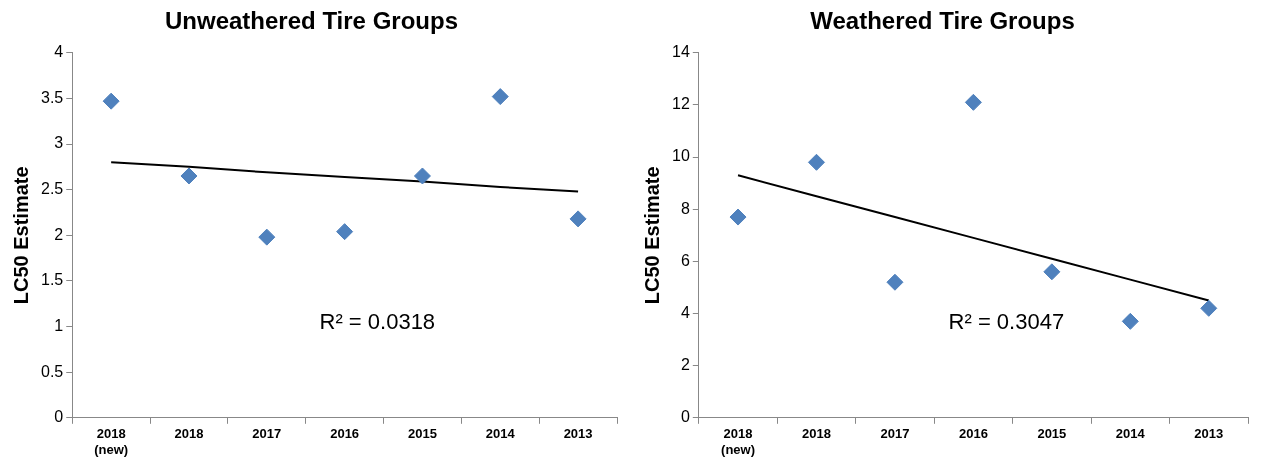 The width and height of the screenshot is (1262, 465). What do you see at coordinates (52, 371) in the screenshot?
I see `y-tick-label: 0.5` at bounding box center [52, 371].